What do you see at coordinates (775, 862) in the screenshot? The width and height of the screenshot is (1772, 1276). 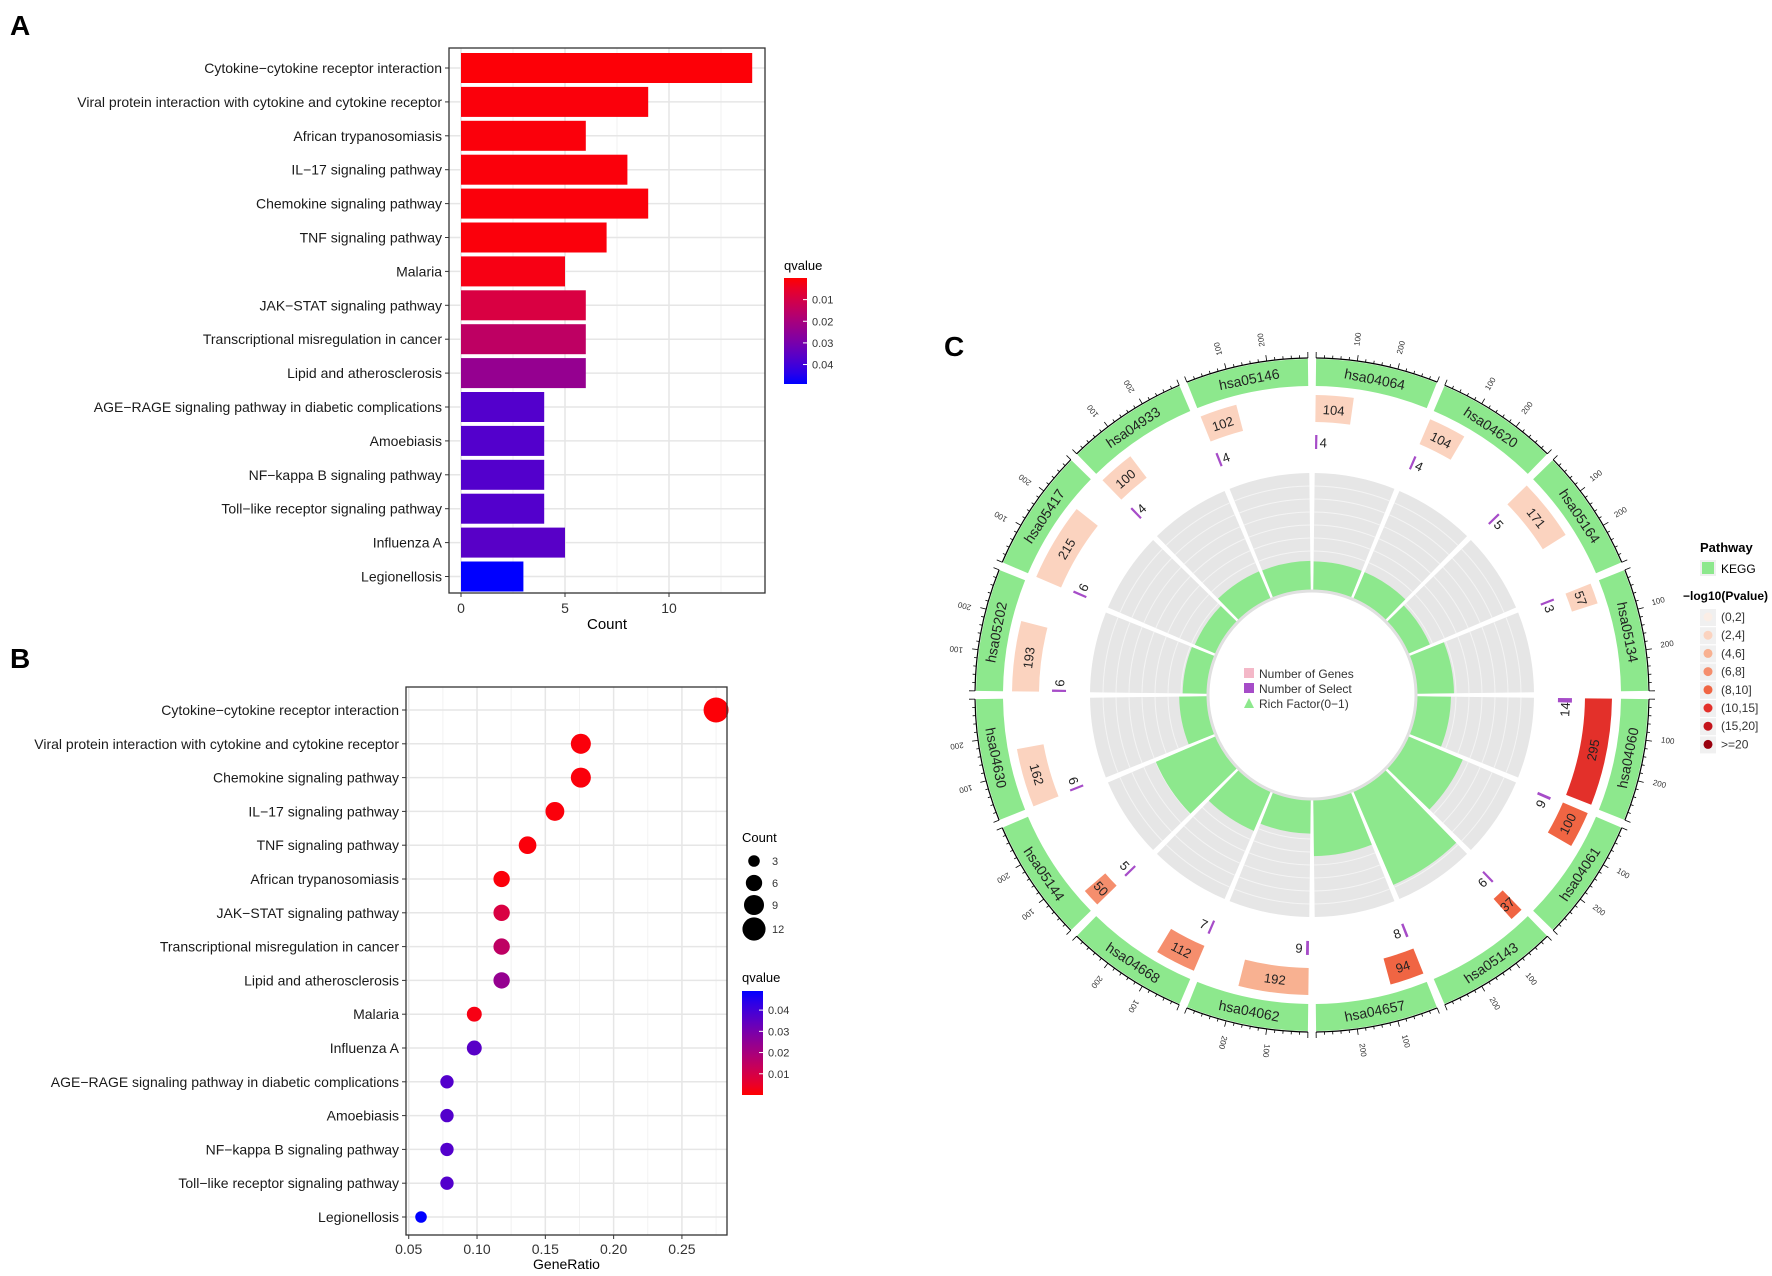 I see `size-legend-label: 3` at bounding box center [775, 862].